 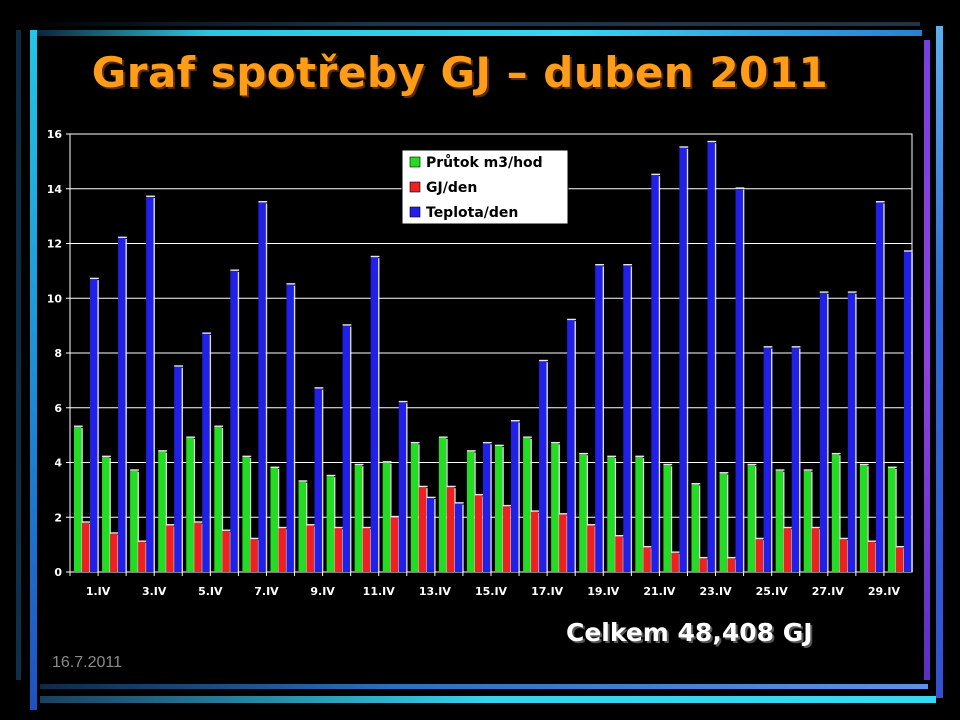 What do you see at coordinates (379, 591) in the screenshot?
I see `x-tick-label: 11.IV` at bounding box center [379, 591].